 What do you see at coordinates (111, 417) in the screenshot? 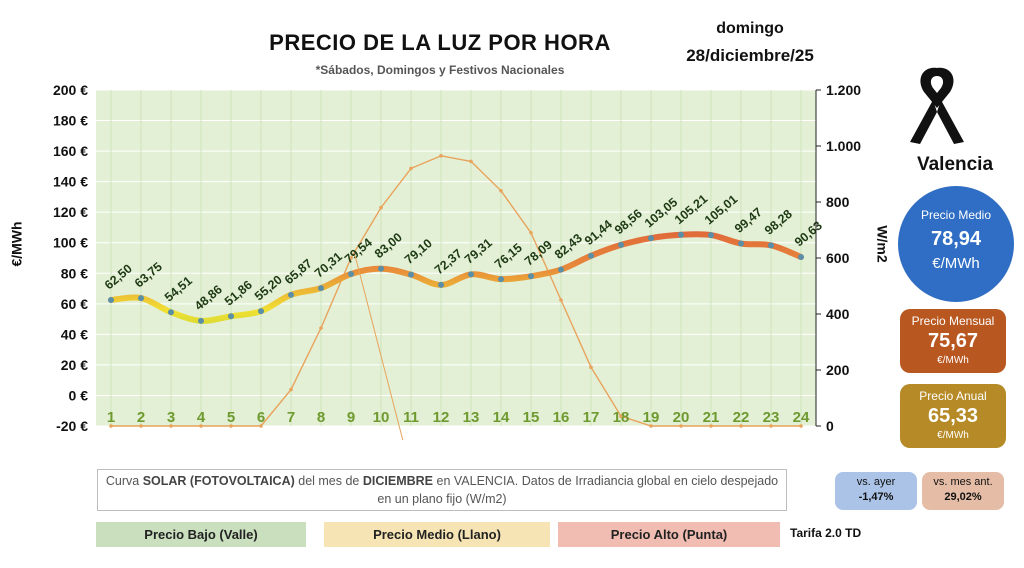
I see `x-tick-label: 1` at bounding box center [111, 417].